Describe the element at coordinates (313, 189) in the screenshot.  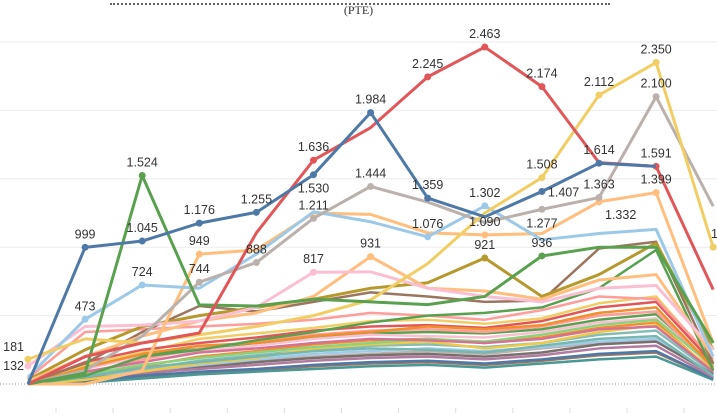
I see `data-label: 1.530` at that location.